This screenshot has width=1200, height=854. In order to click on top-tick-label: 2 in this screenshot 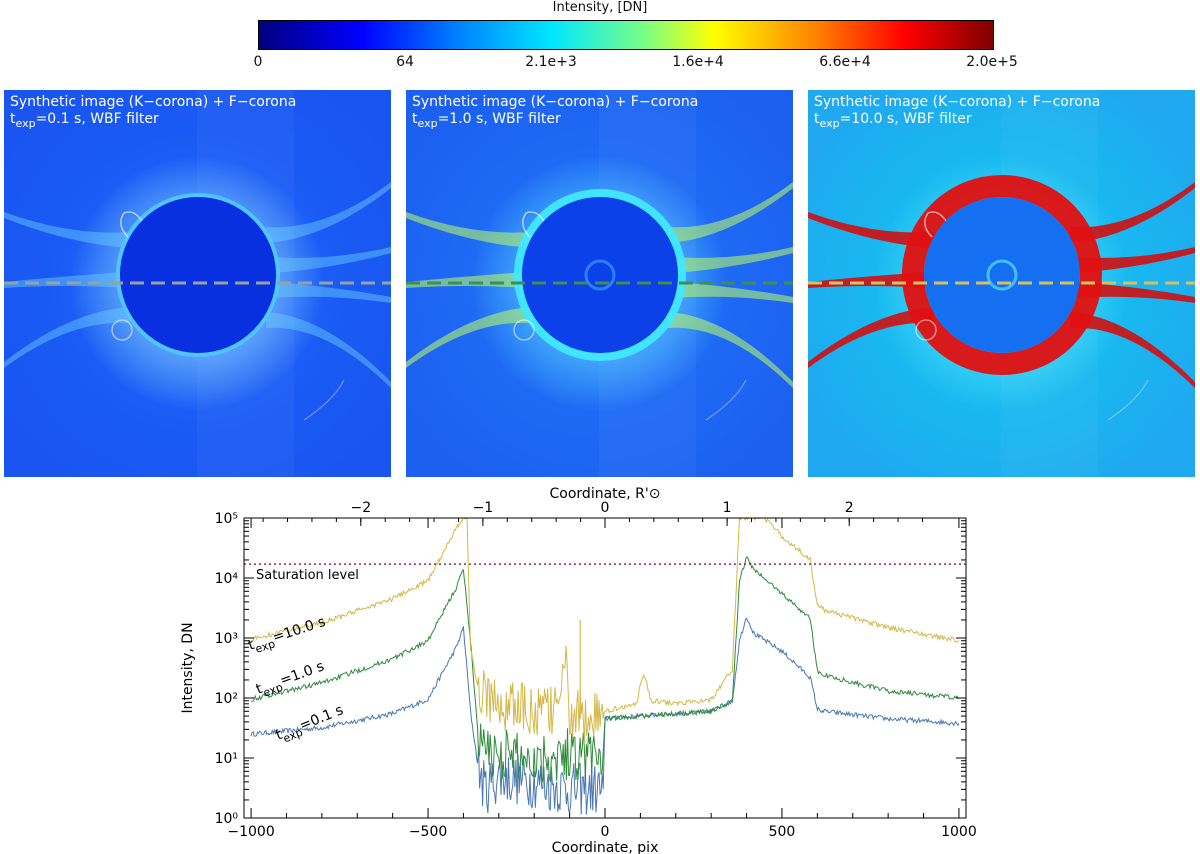, I will do `click(849, 508)`.